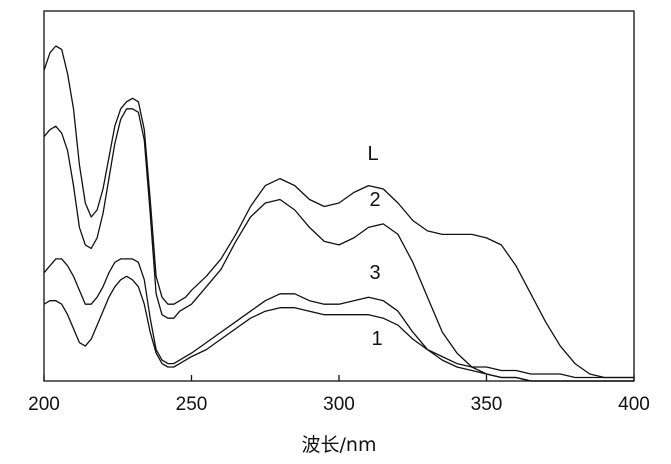 This screenshot has width=671, height=464. I want to click on x-tick-label-400: 400, so click(634, 404).